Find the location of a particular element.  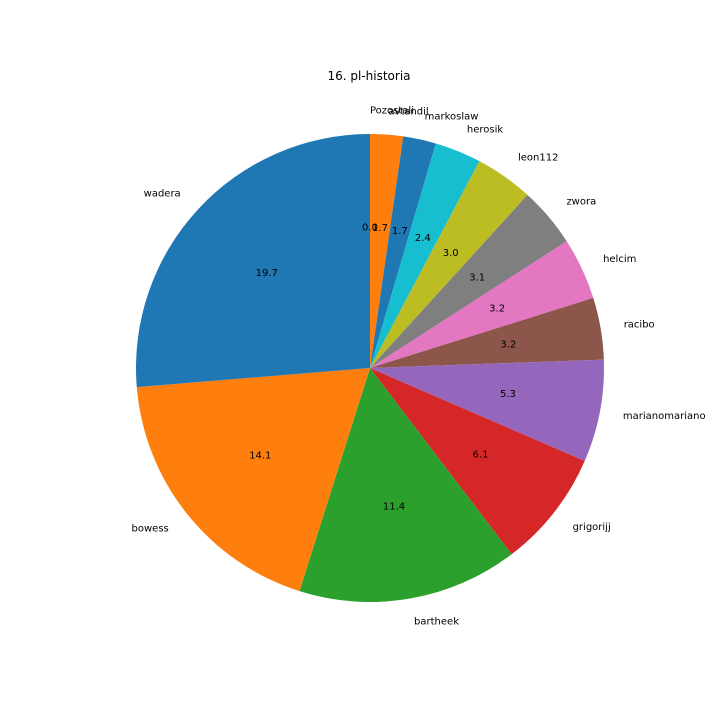

pie-slice-marianomariano is located at coordinates (487, 410).